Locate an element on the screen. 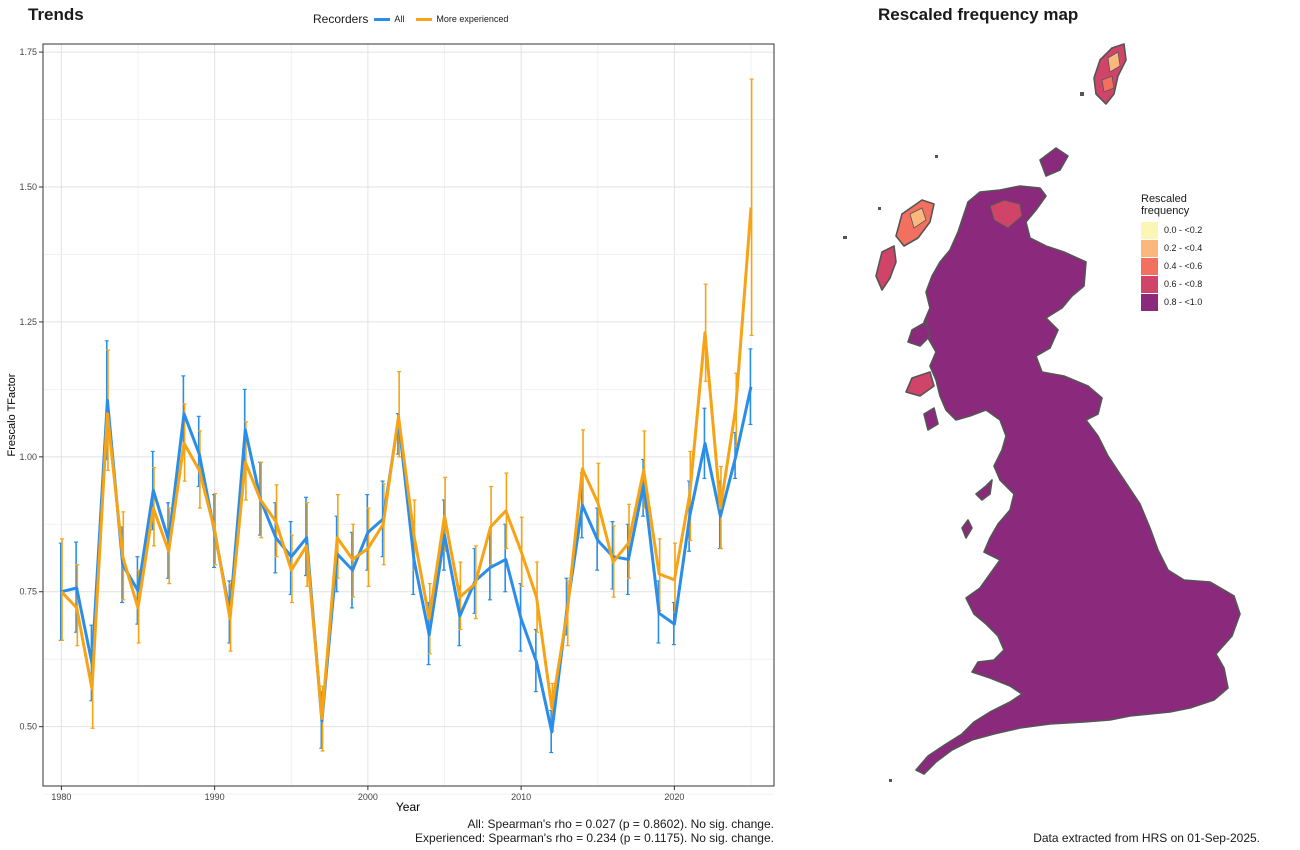 The height and width of the screenshot is (850, 1300). y-tick-label: 1.25 is located at coordinates (28, 322).